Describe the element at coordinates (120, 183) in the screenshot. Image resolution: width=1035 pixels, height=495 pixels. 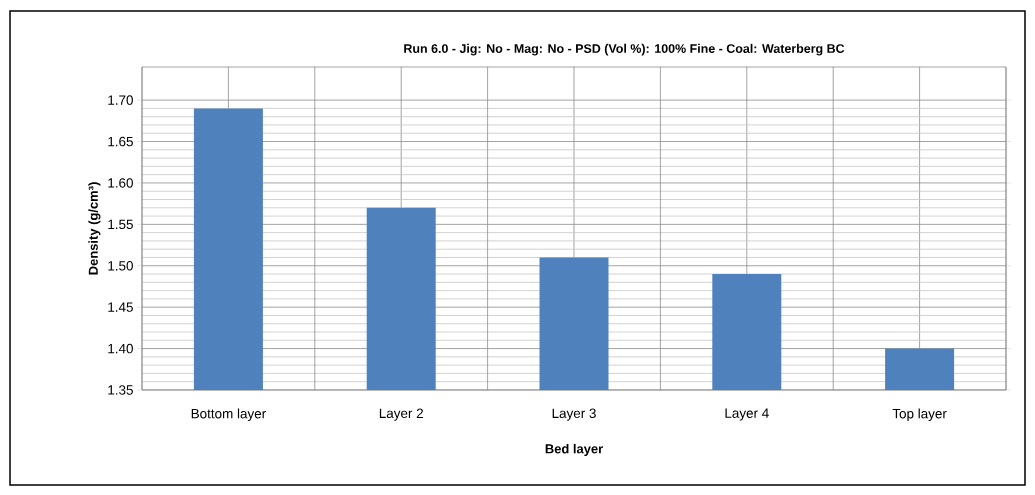
I see `y-tick-label: 1.60` at that location.